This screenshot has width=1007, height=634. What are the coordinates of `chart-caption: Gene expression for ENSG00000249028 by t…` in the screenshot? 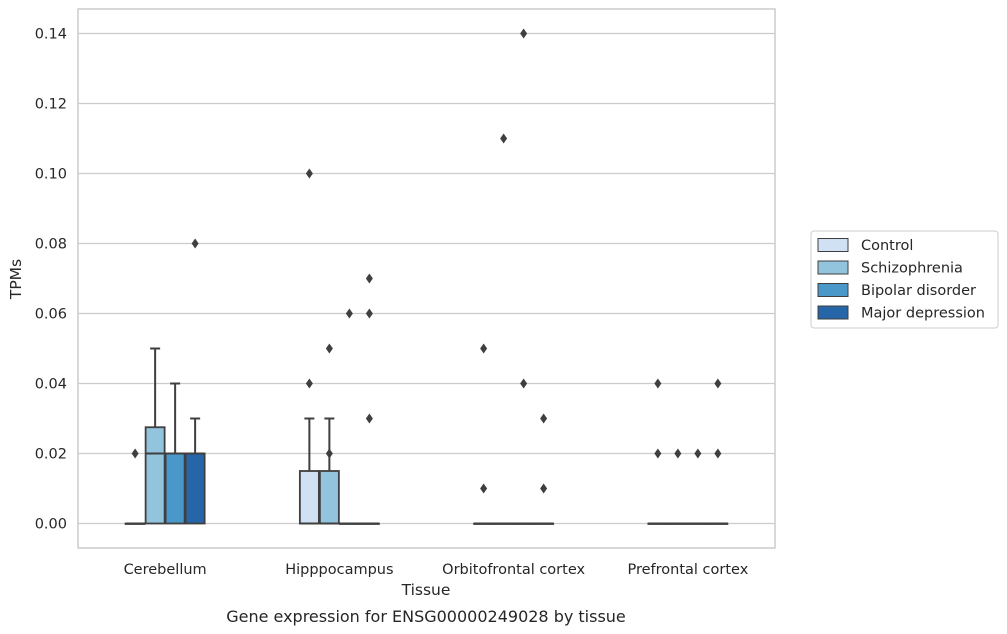 It's located at (426, 616).